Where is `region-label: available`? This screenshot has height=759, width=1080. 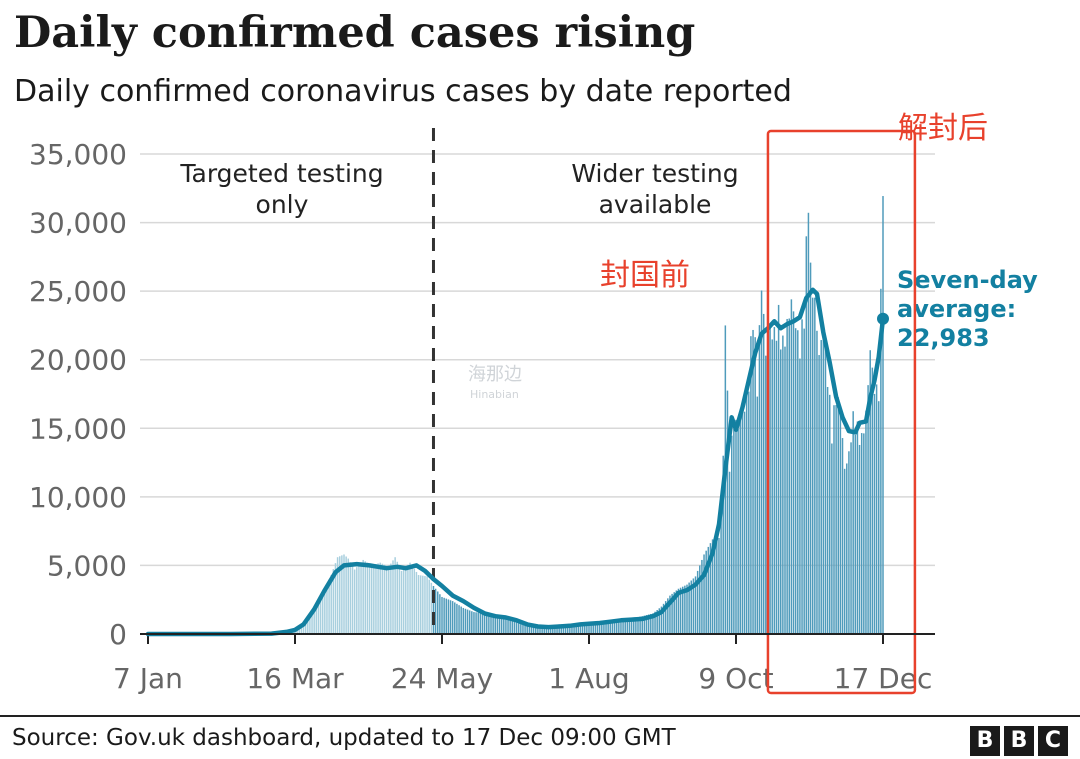
region-label: available is located at coordinates (655, 204).